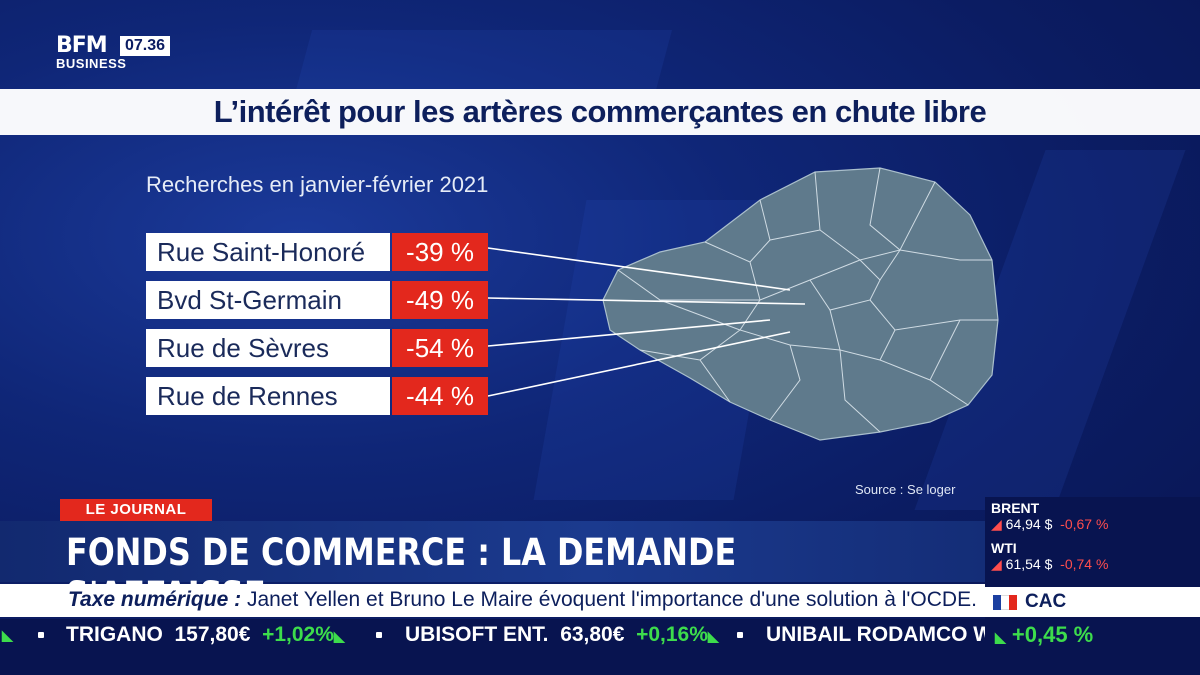 The height and width of the screenshot is (675, 1200). Describe the element at coordinates (592, 634) in the screenshot. I see `ticker-price: 63,80€` at that location.